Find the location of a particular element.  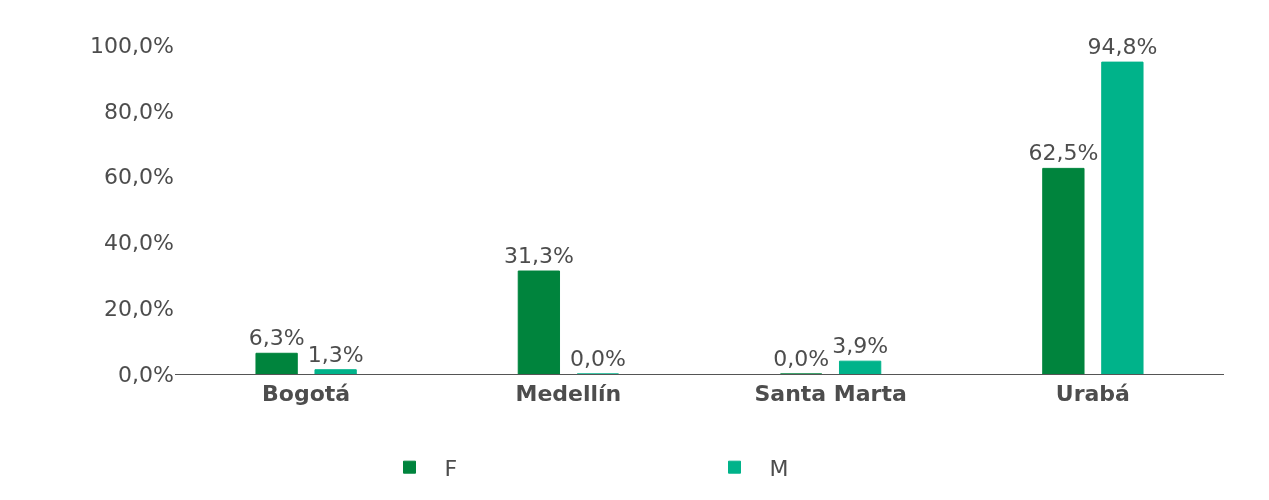

x-tick-label: Medellín is located at coordinates (568, 394).